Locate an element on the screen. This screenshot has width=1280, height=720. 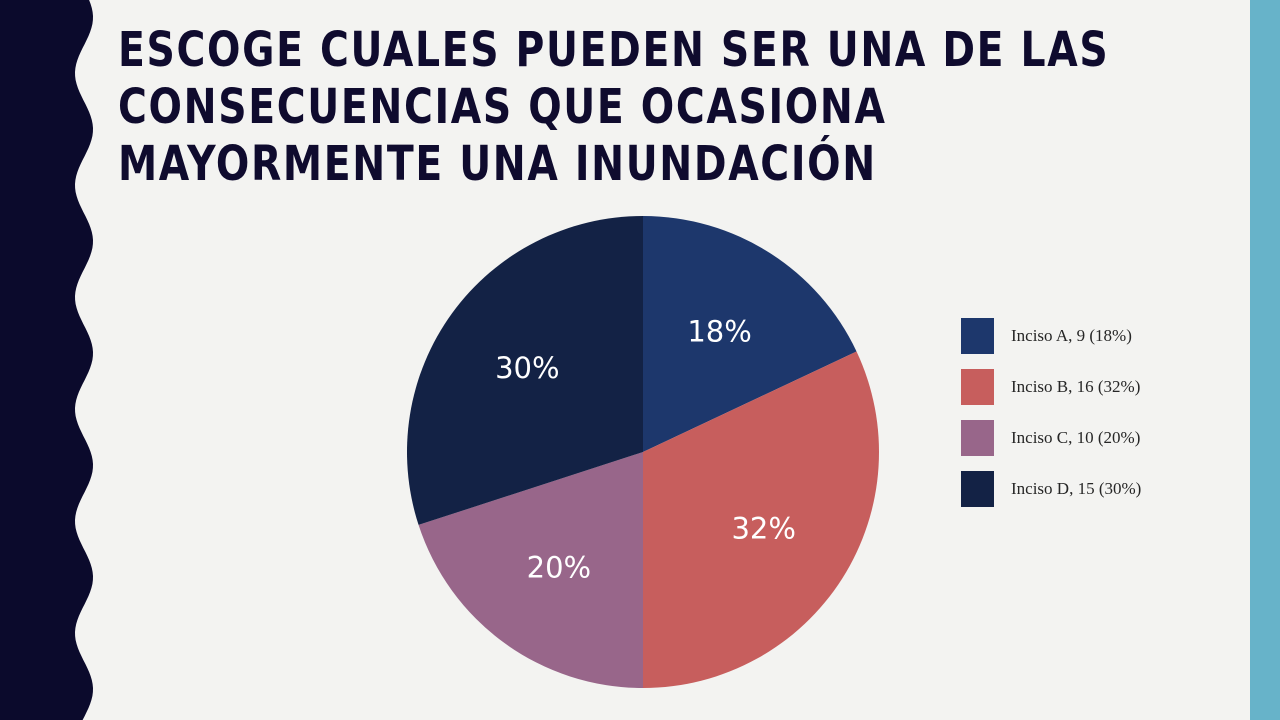
legend-swatch-inciso-d is located at coordinates (977, 489).